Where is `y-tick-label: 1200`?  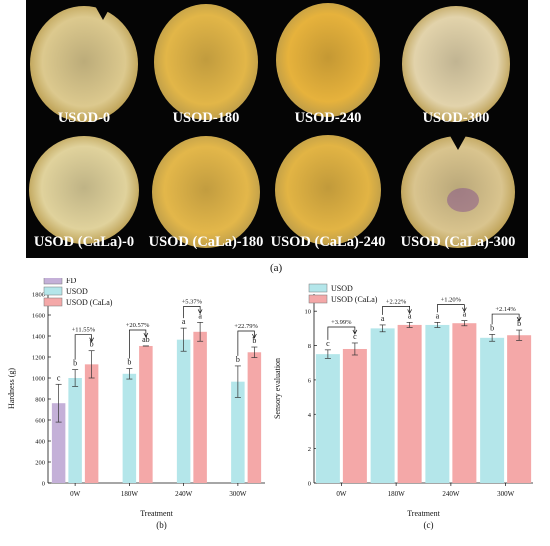 y-tick-label: 1200 is located at coordinates (38, 358).